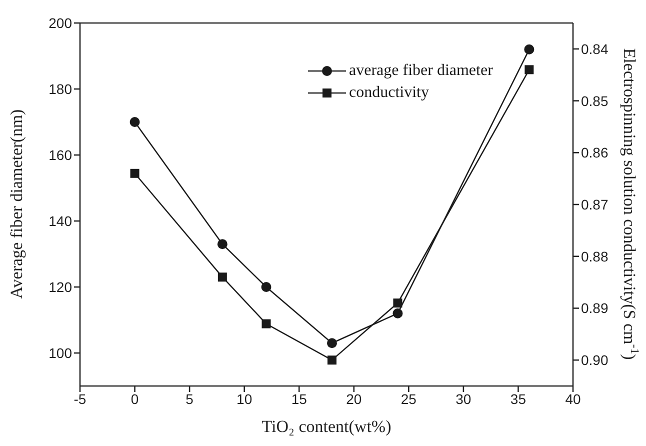 The image size is (646, 446). I want to click on x-tick-label: 15, so click(299, 398).